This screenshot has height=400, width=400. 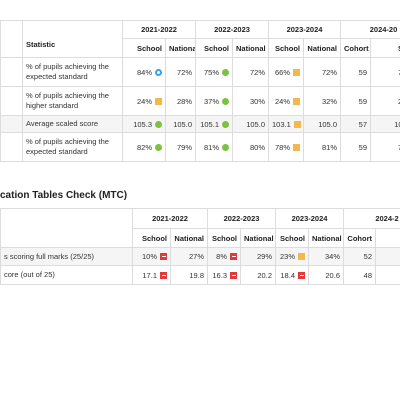 I want to click on value-cell: 24%, so click(x=144, y=101).